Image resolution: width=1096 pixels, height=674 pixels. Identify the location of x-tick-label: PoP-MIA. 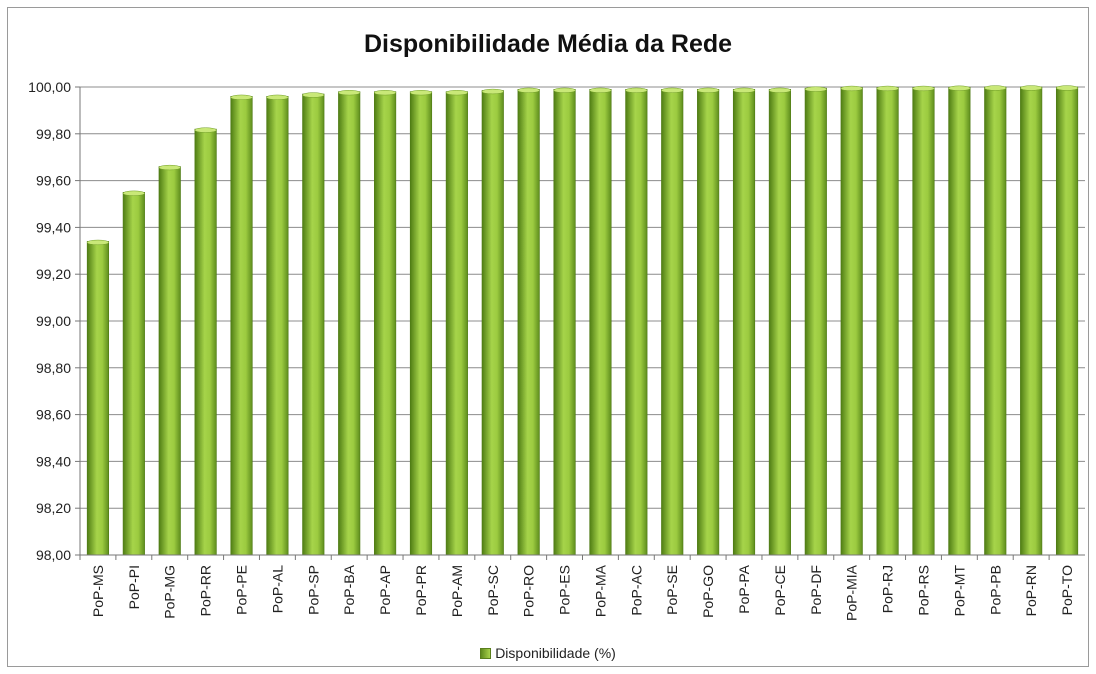
(852, 592).